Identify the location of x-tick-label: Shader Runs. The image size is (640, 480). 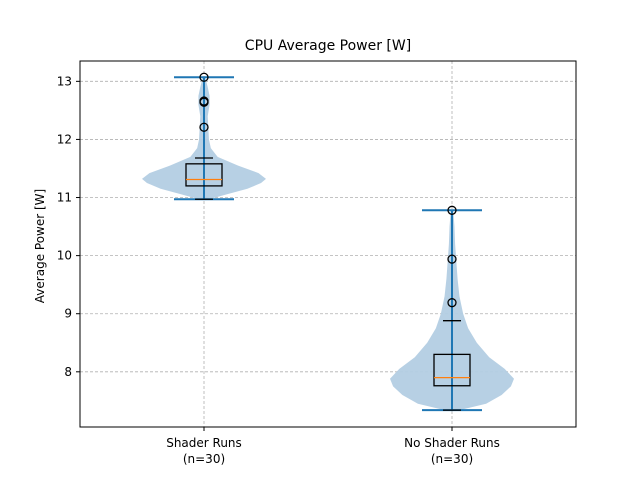
(204, 443).